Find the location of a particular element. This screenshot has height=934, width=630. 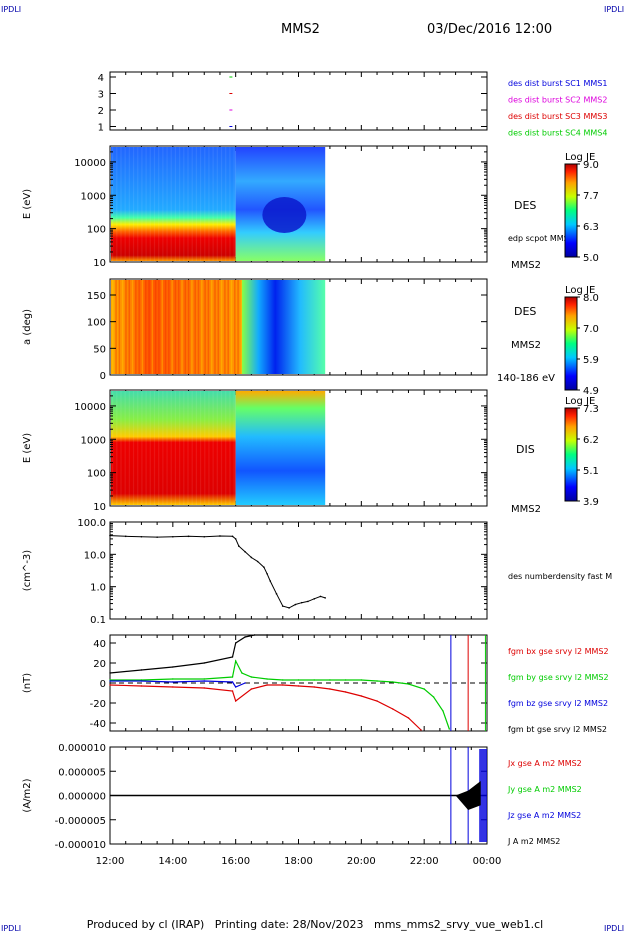

y-tick-label: 4 is located at coordinates (101, 78).